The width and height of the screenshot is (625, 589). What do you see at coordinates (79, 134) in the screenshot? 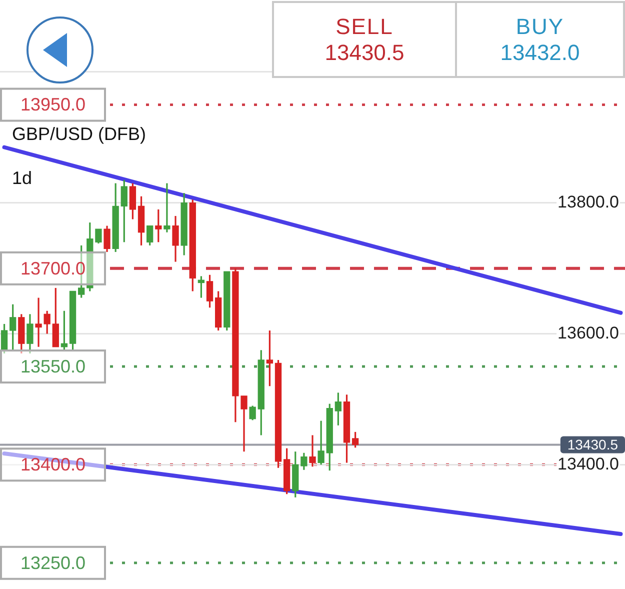
I see `text: GBP/USD (DFB)` at bounding box center [79, 134].